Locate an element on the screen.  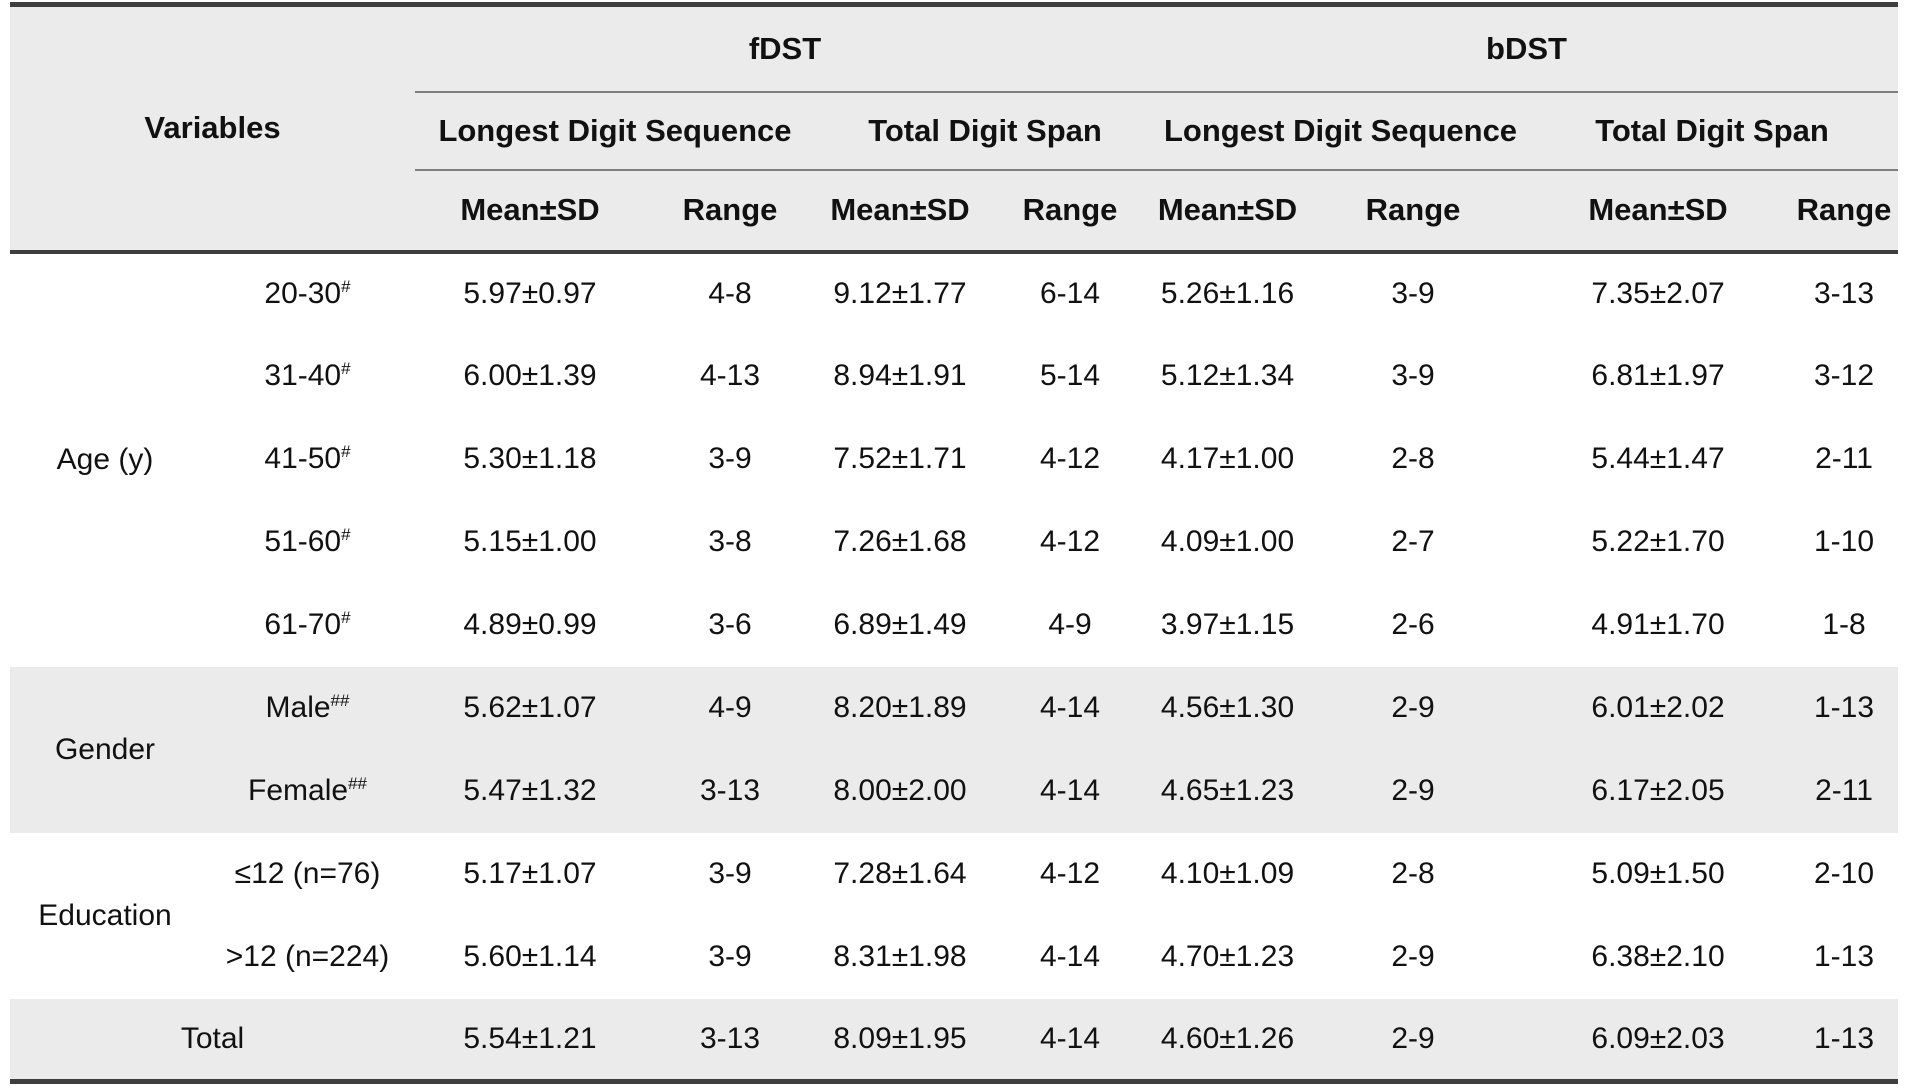
row-label-text: 41-50 is located at coordinates (303, 458).